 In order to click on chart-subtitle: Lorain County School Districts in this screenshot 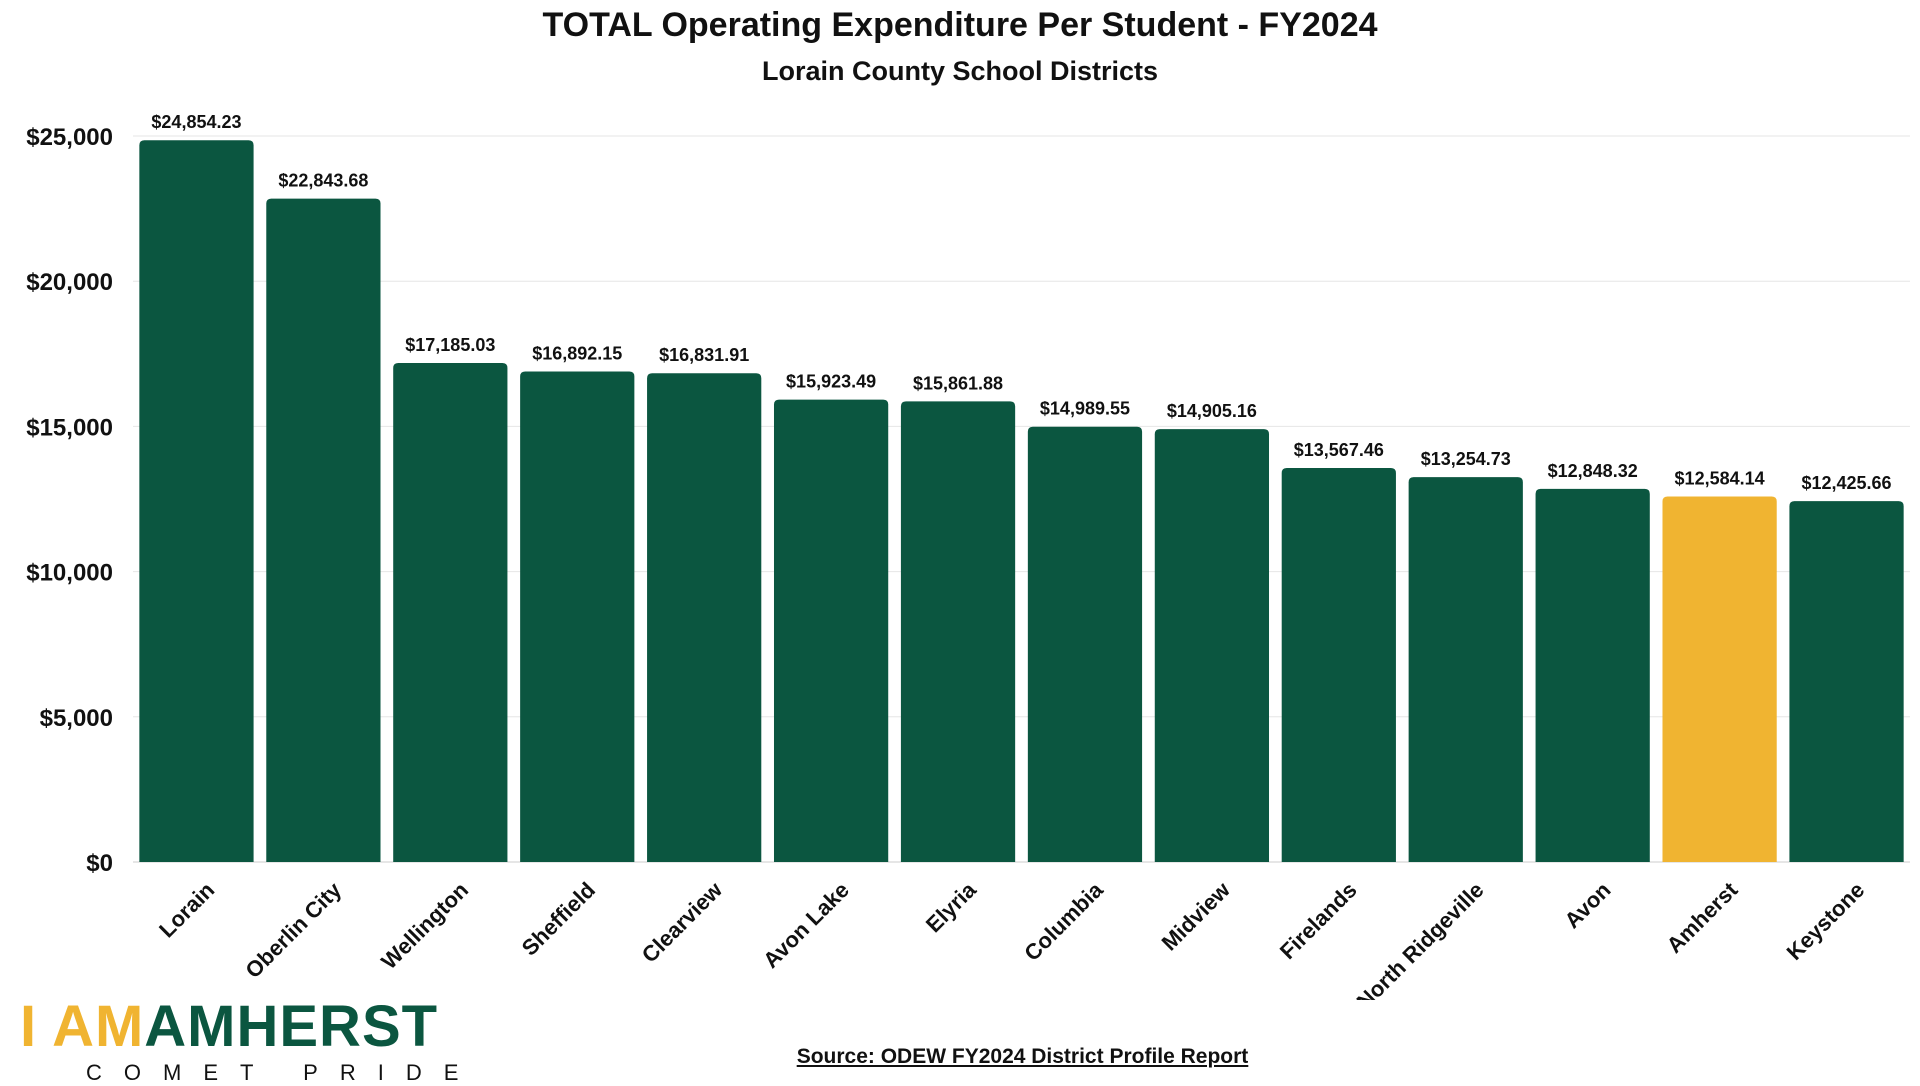, I will do `click(960, 71)`.